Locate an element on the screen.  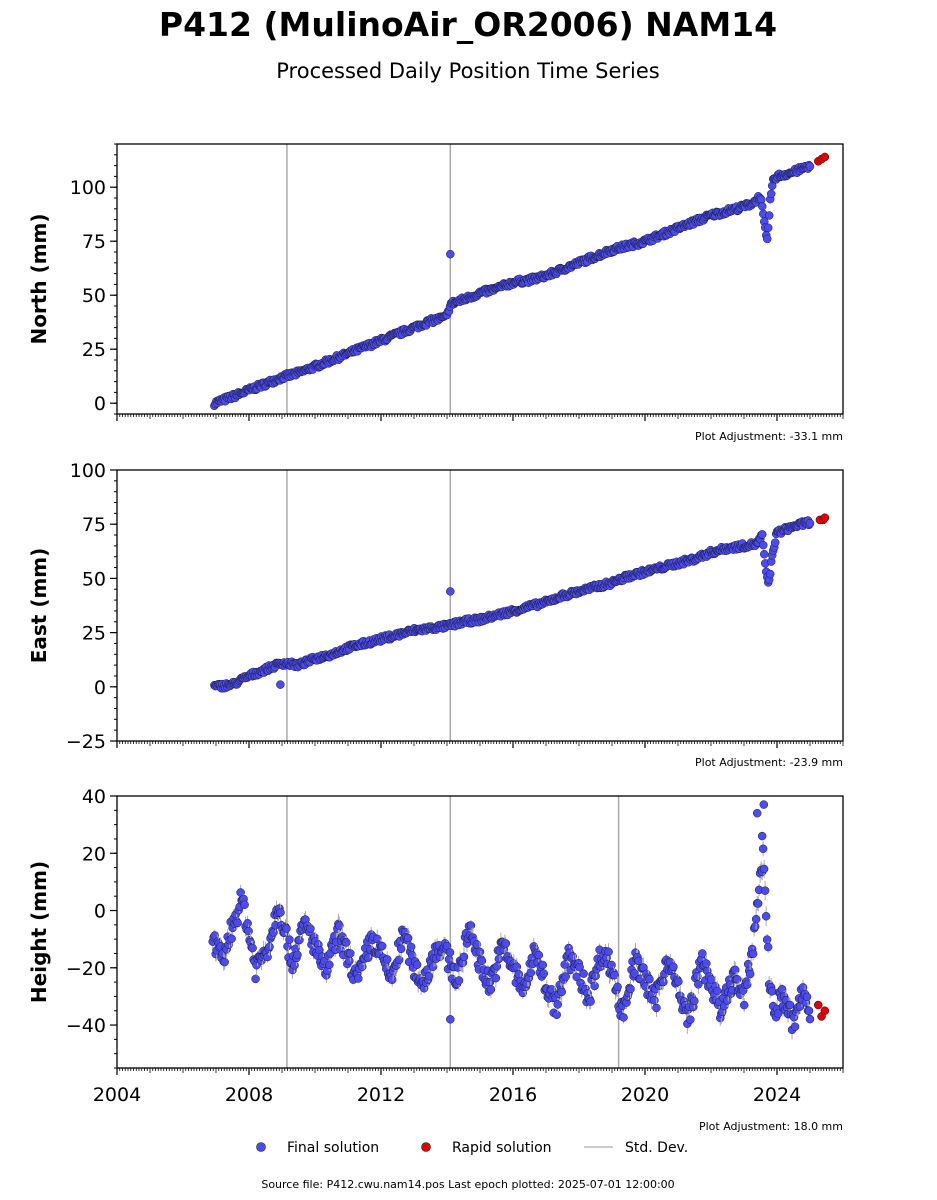
height-y-tick-label: −20 is located at coordinates (86, 969).